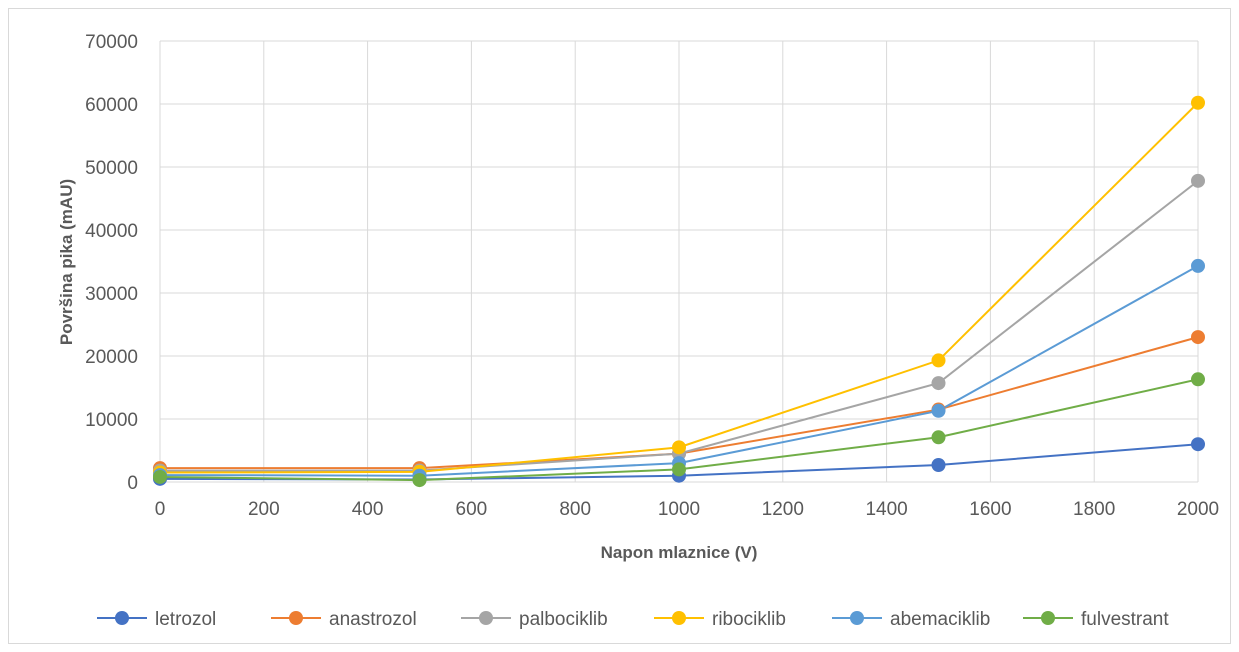 The image size is (1239, 652). I want to click on legend-label: palbociklib, so click(563, 619).